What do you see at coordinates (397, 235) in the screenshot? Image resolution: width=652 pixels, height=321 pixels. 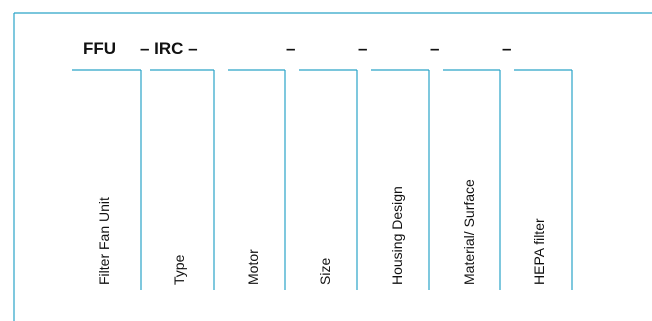 I see `field-label-housing-design: Housing Design` at bounding box center [397, 235].